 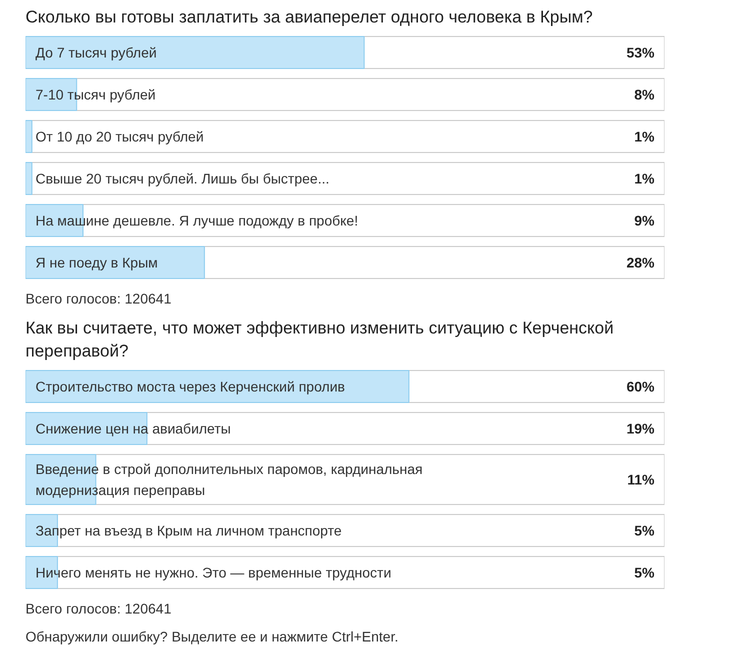 I want to click on category-label: До 7 тысяч рублей, so click(x=96, y=52).